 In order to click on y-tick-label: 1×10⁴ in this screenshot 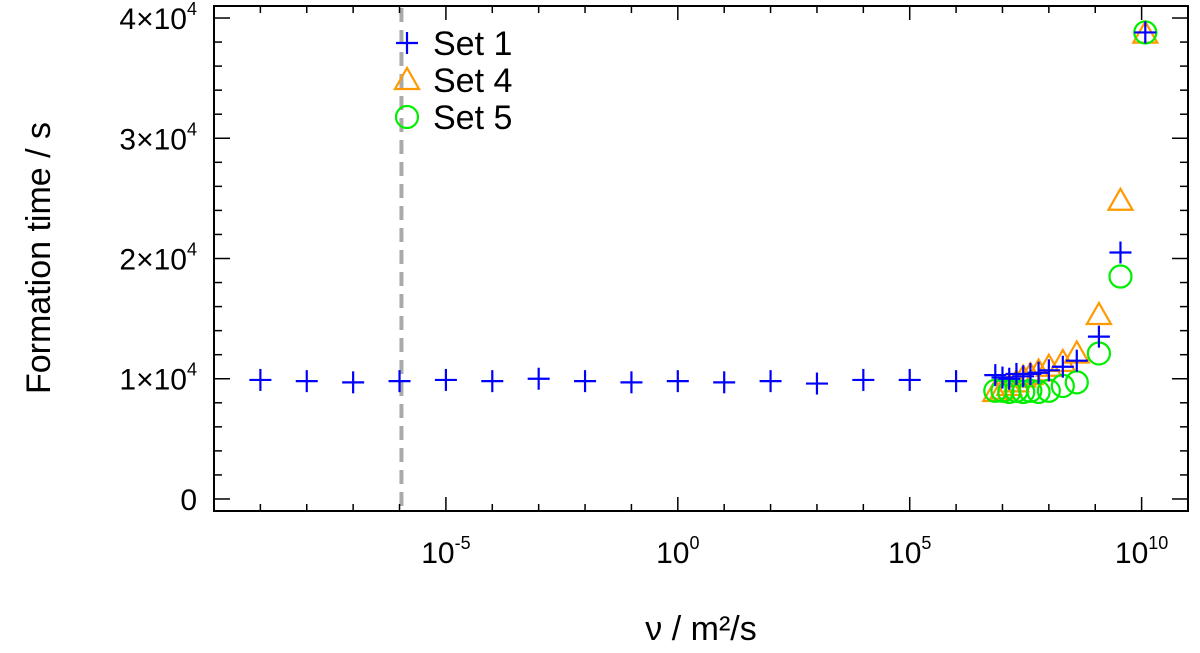, I will do `click(158, 378)`.